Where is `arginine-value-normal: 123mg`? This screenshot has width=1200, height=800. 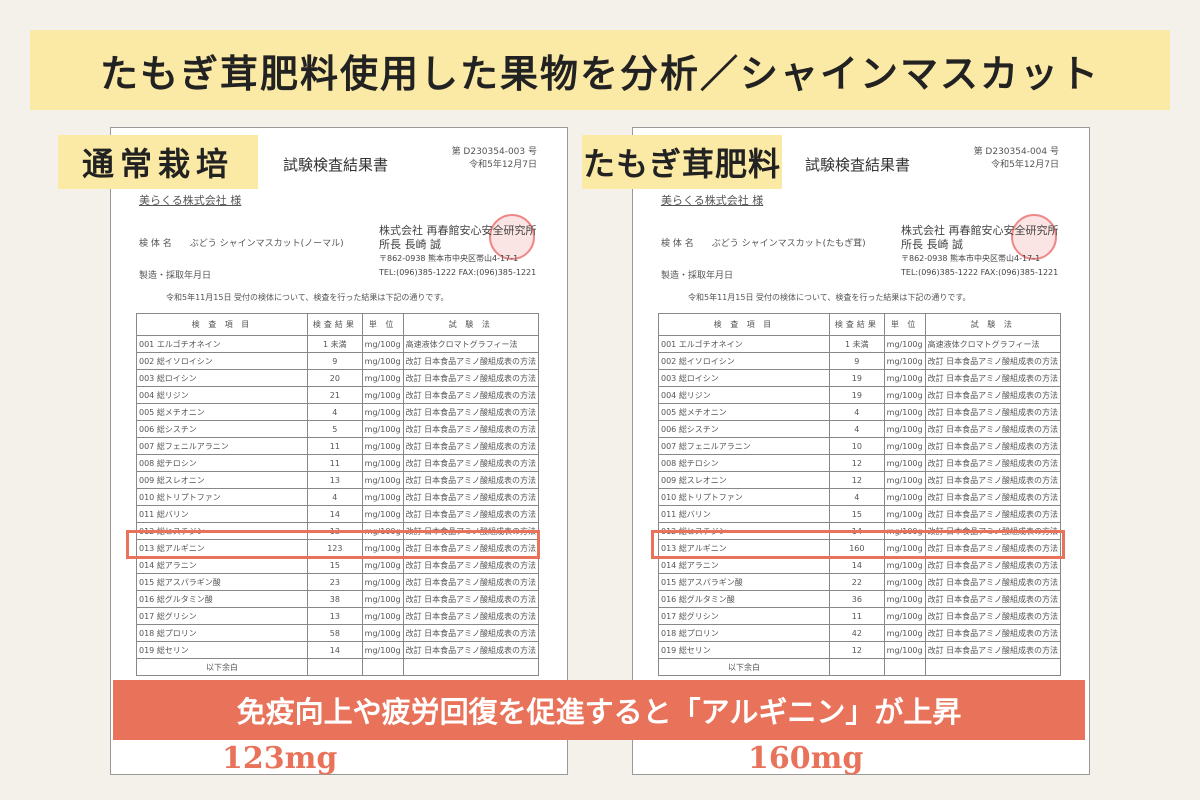 arginine-value-normal: 123mg is located at coordinates (280, 758).